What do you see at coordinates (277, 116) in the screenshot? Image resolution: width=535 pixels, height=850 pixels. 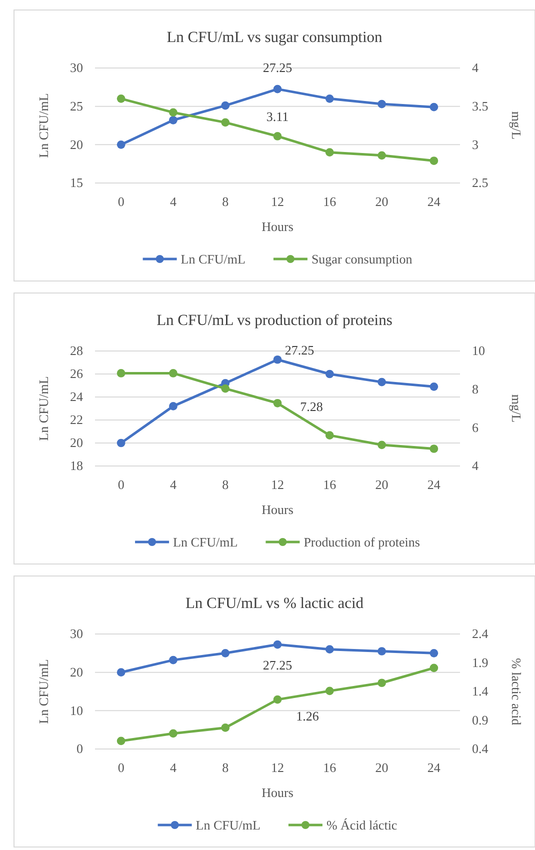 I see `data-label: 3.11` at bounding box center [277, 116].